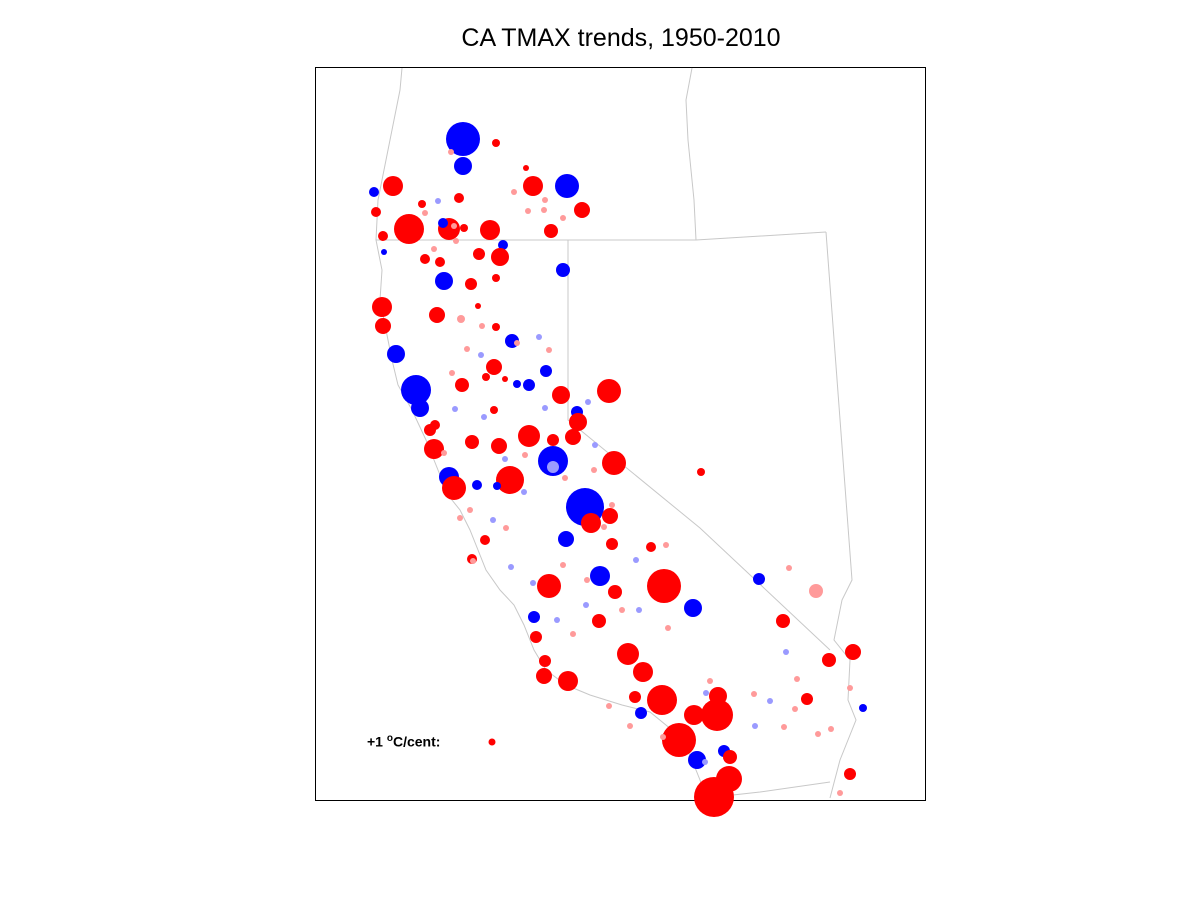  Describe the element at coordinates (691, 154) in the screenshot. I see `or-id-border` at that location.